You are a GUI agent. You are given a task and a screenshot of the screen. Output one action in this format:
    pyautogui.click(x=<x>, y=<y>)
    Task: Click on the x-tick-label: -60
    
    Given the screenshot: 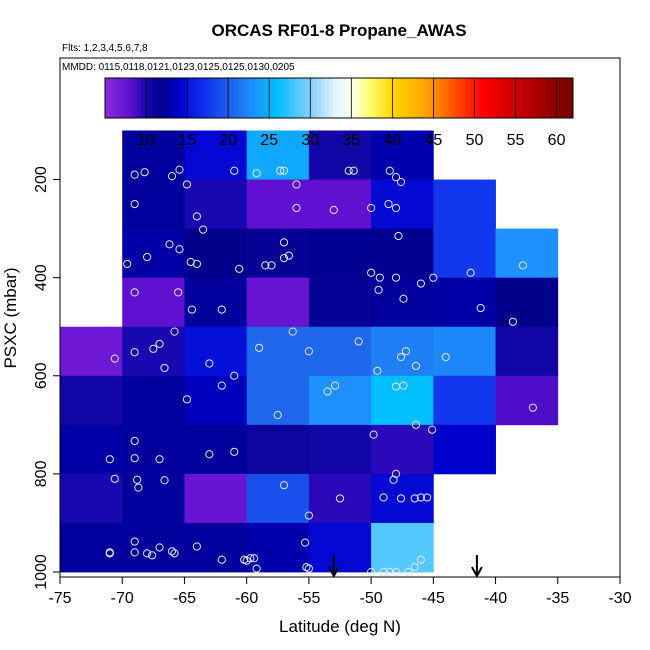 What is the action you would take?
    pyautogui.click(x=246, y=598)
    